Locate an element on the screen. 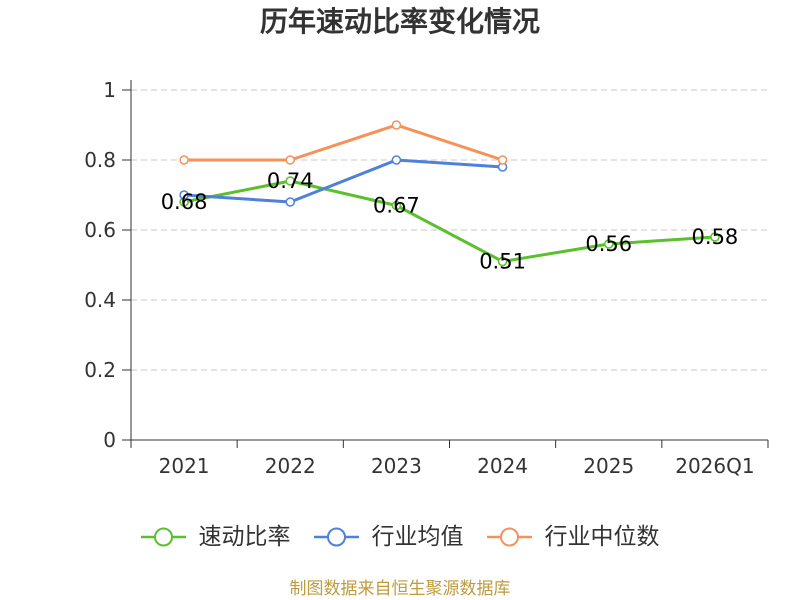 Image resolution: width=800 pixels, height=600 pixels. x-tick-label: 2022 is located at coordinates (290, 466).